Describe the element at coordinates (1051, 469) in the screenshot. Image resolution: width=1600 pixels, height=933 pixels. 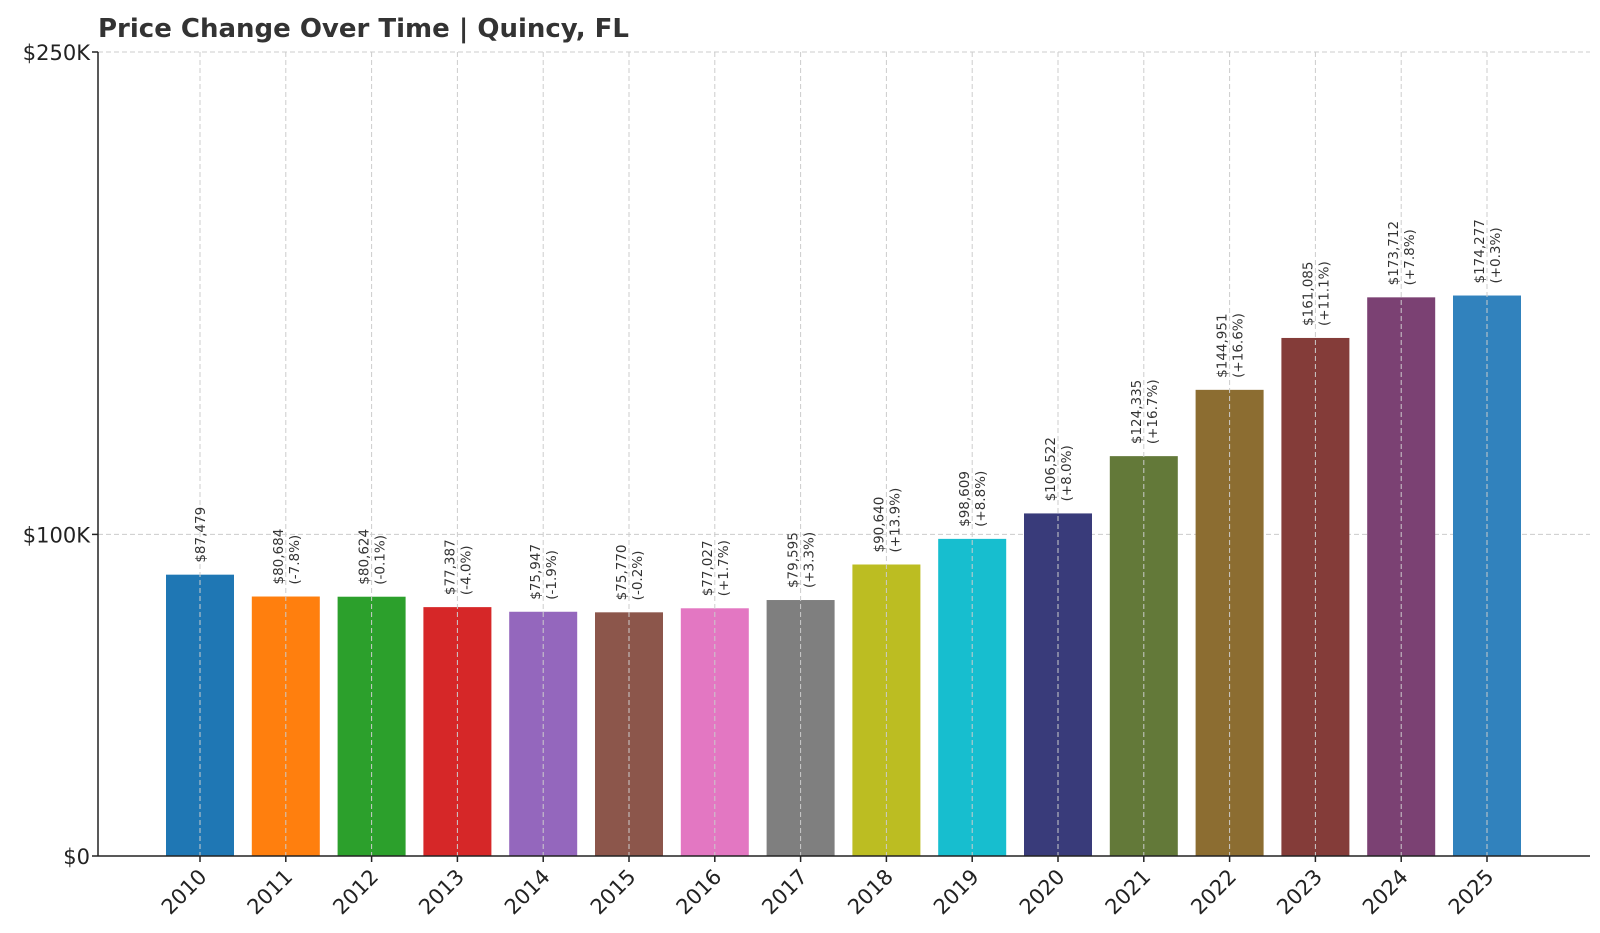
I see `bar-value-label: $106,522` at that location.